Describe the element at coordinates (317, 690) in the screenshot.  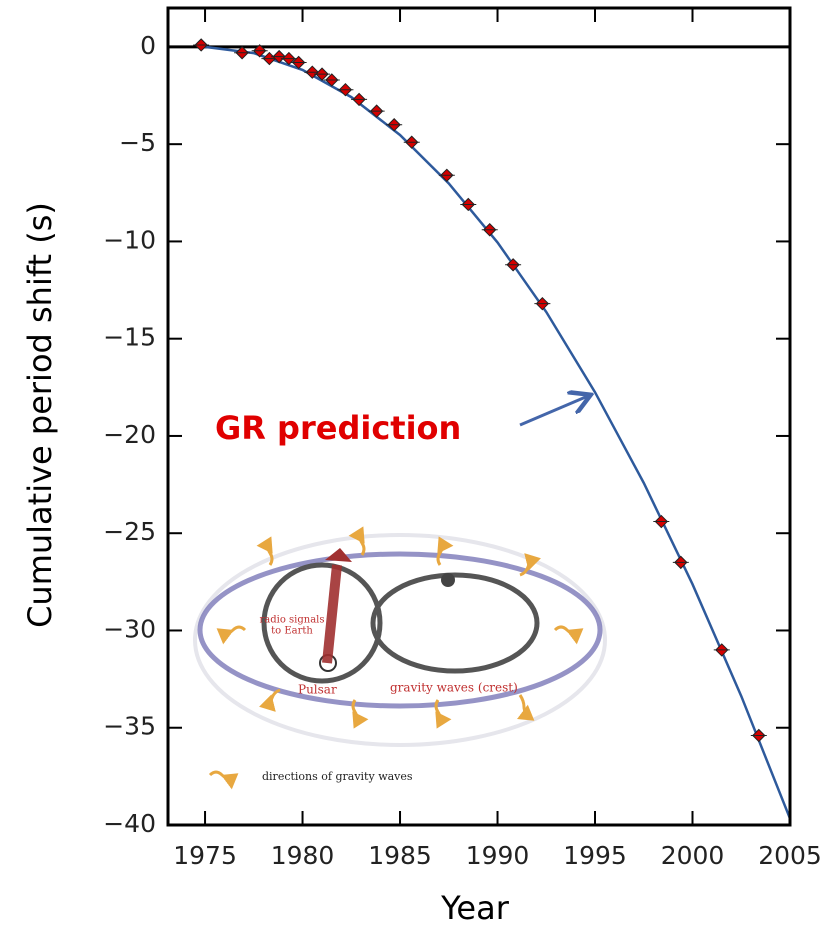
I see `inset-label: Pulsar` at that location.